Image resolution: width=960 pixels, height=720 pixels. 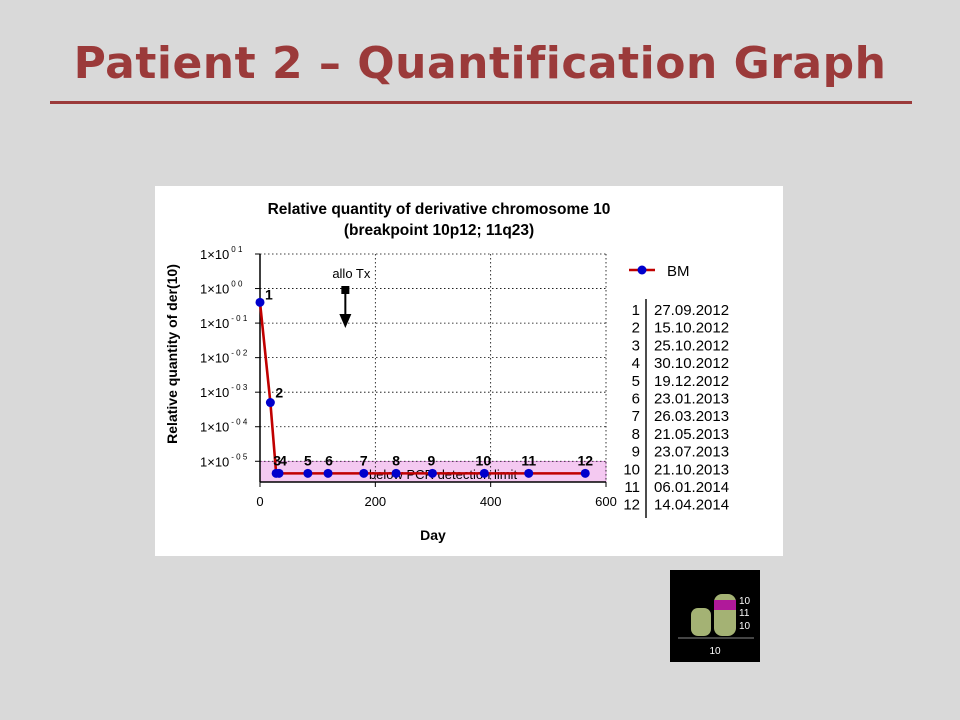 What do you see at coordinates (691, 310) in the screenshot?
I see `date-row-date-1: 27.09.2012` at bounding box center [691, 310].